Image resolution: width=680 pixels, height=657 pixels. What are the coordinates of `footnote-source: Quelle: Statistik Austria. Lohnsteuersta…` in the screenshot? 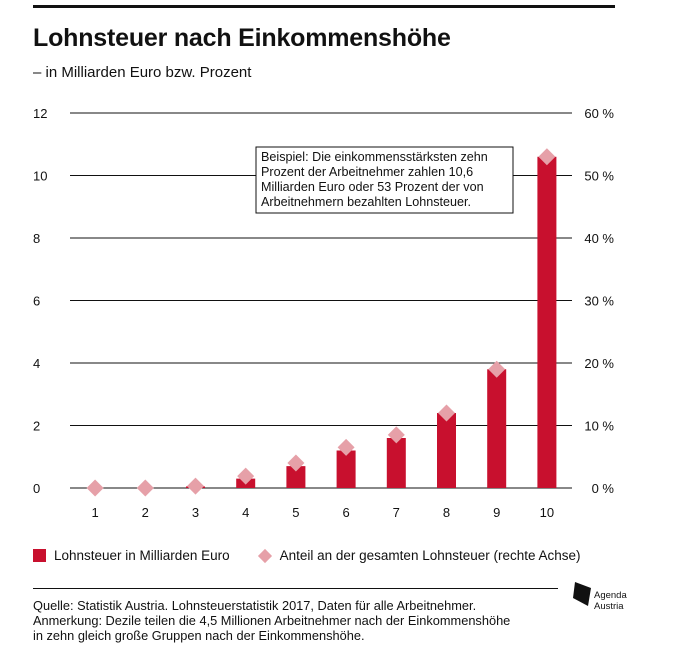 It's located at (255, 605).